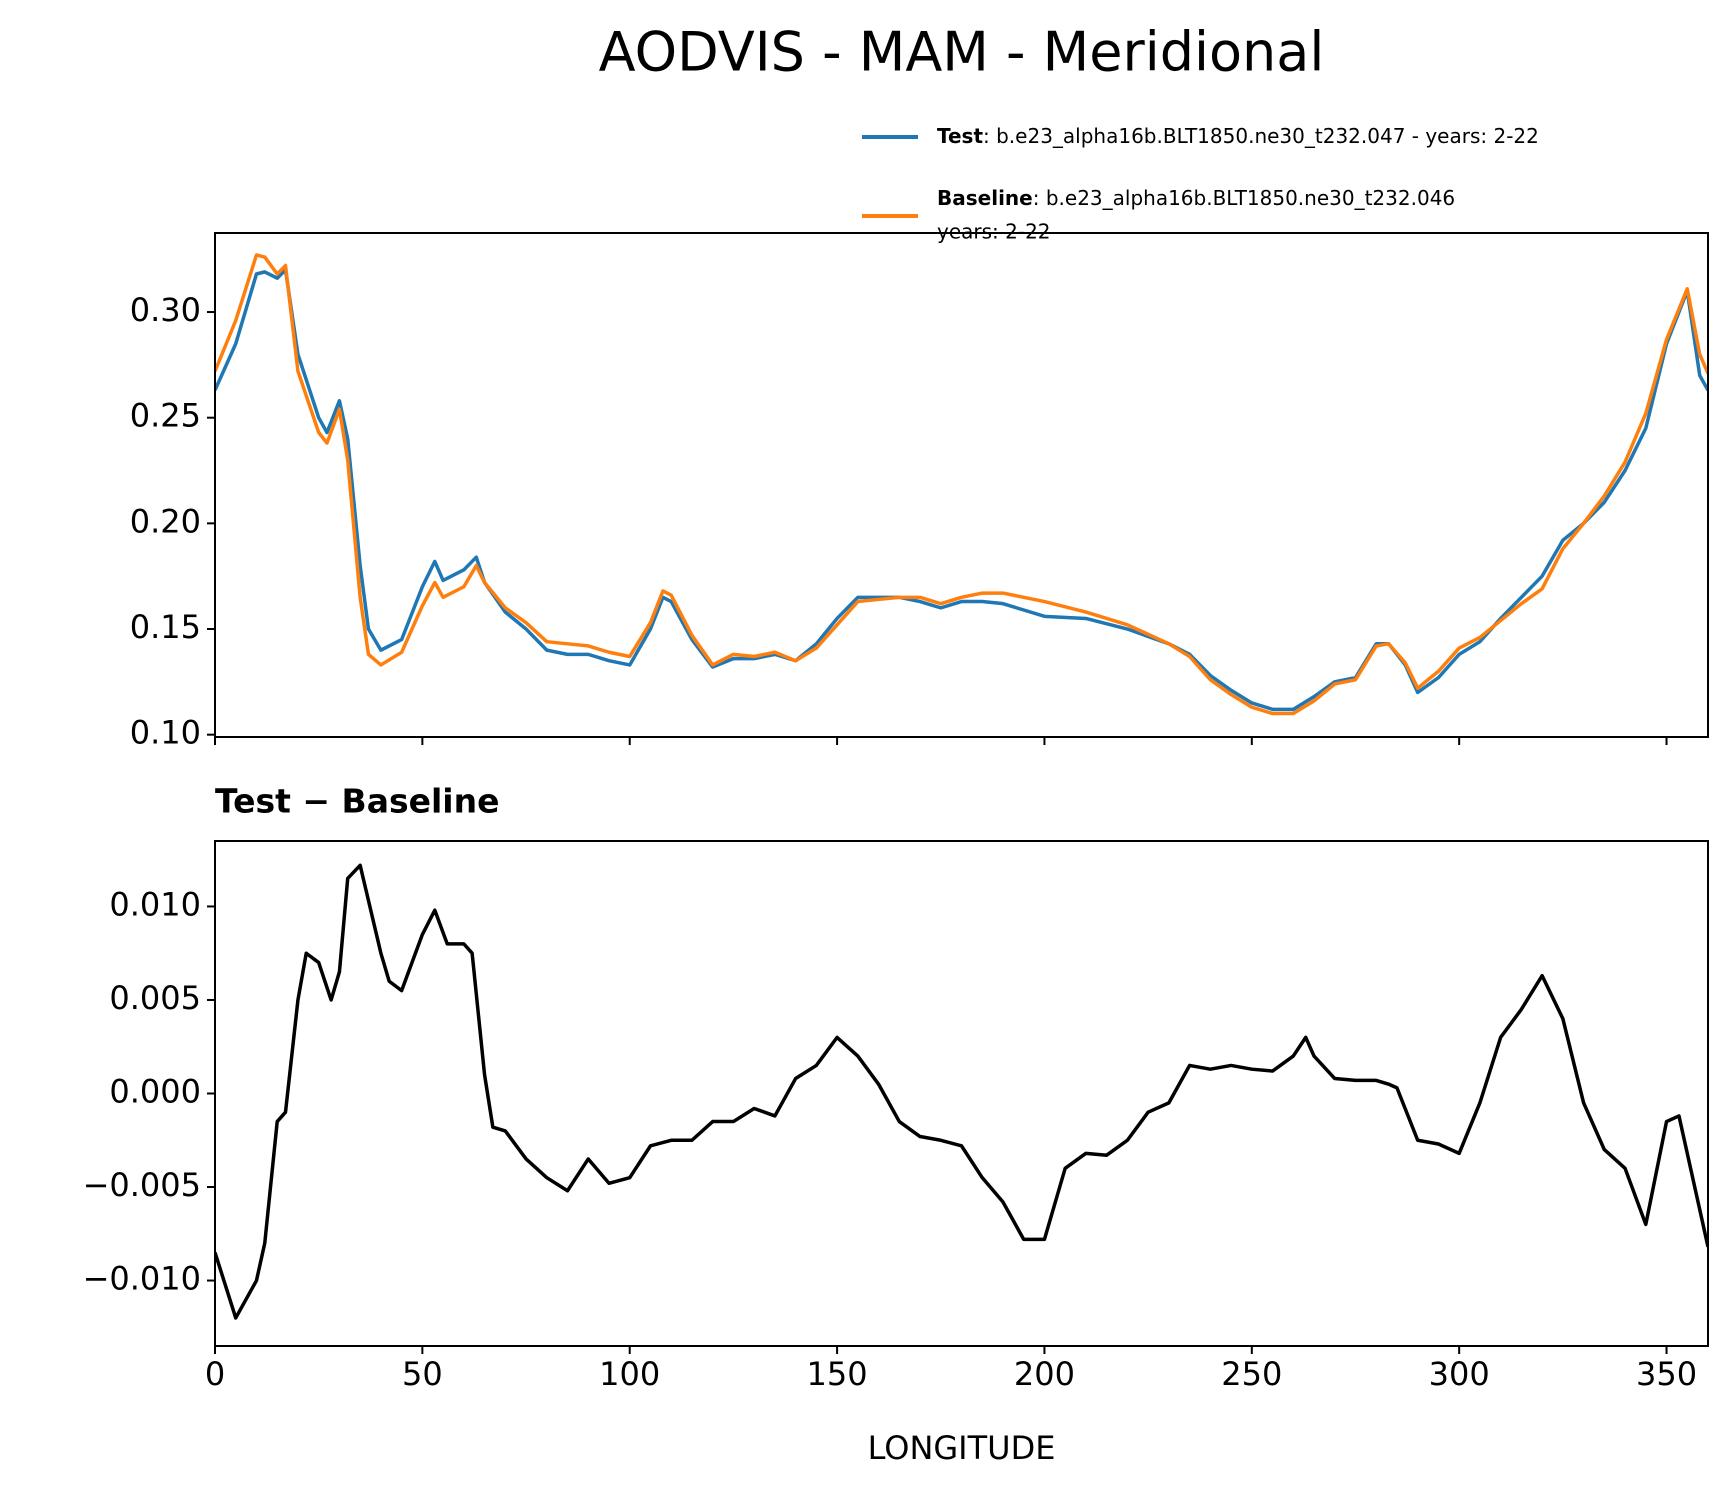  I want to click on y-tick-label: 0.000, so click(155, 1092).